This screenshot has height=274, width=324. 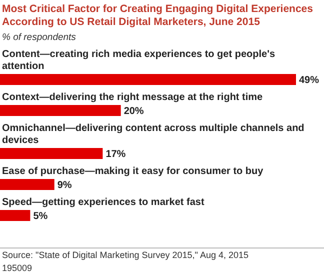 I want to click on data-label: 20%, so click(x=134, y=111).